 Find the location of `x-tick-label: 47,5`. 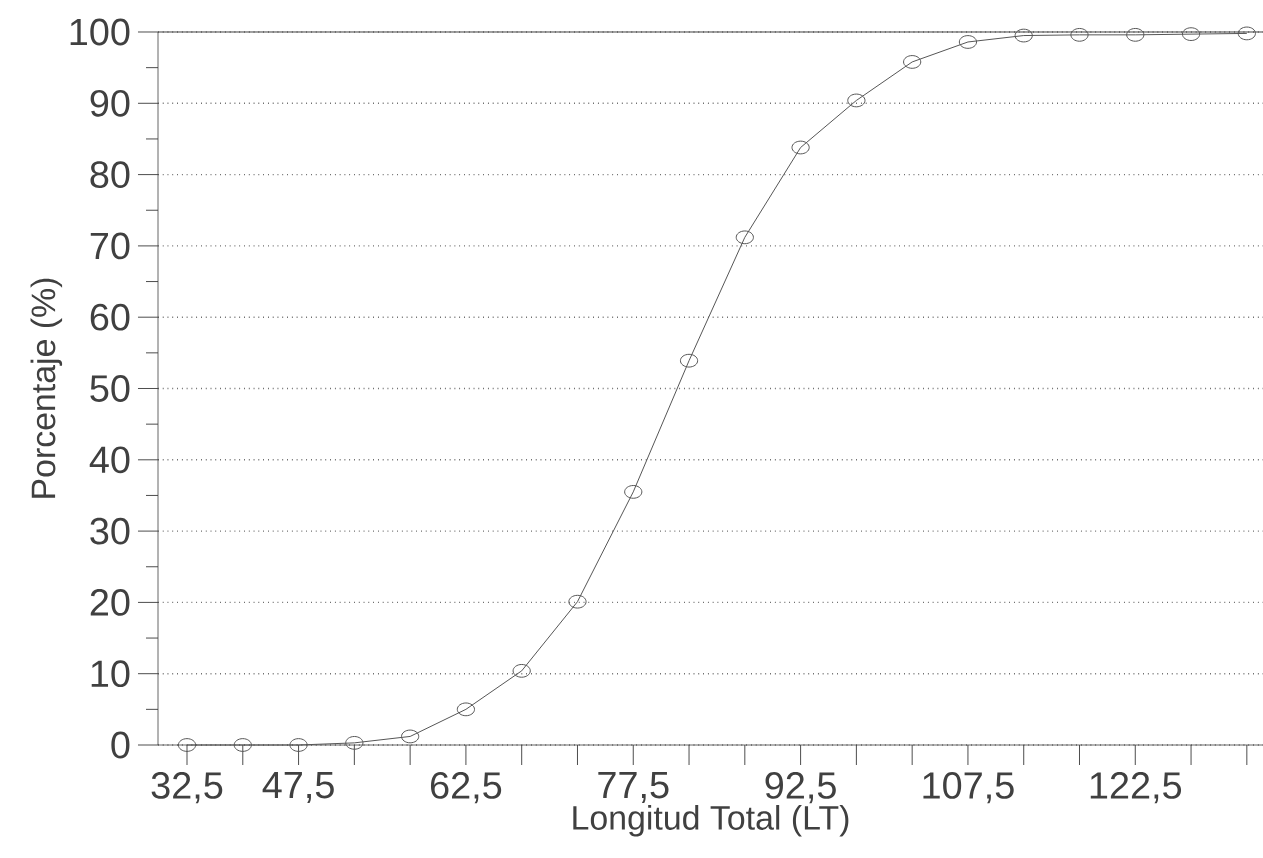

x-tick-label: 47,5 is located at coordinates (298, 787).